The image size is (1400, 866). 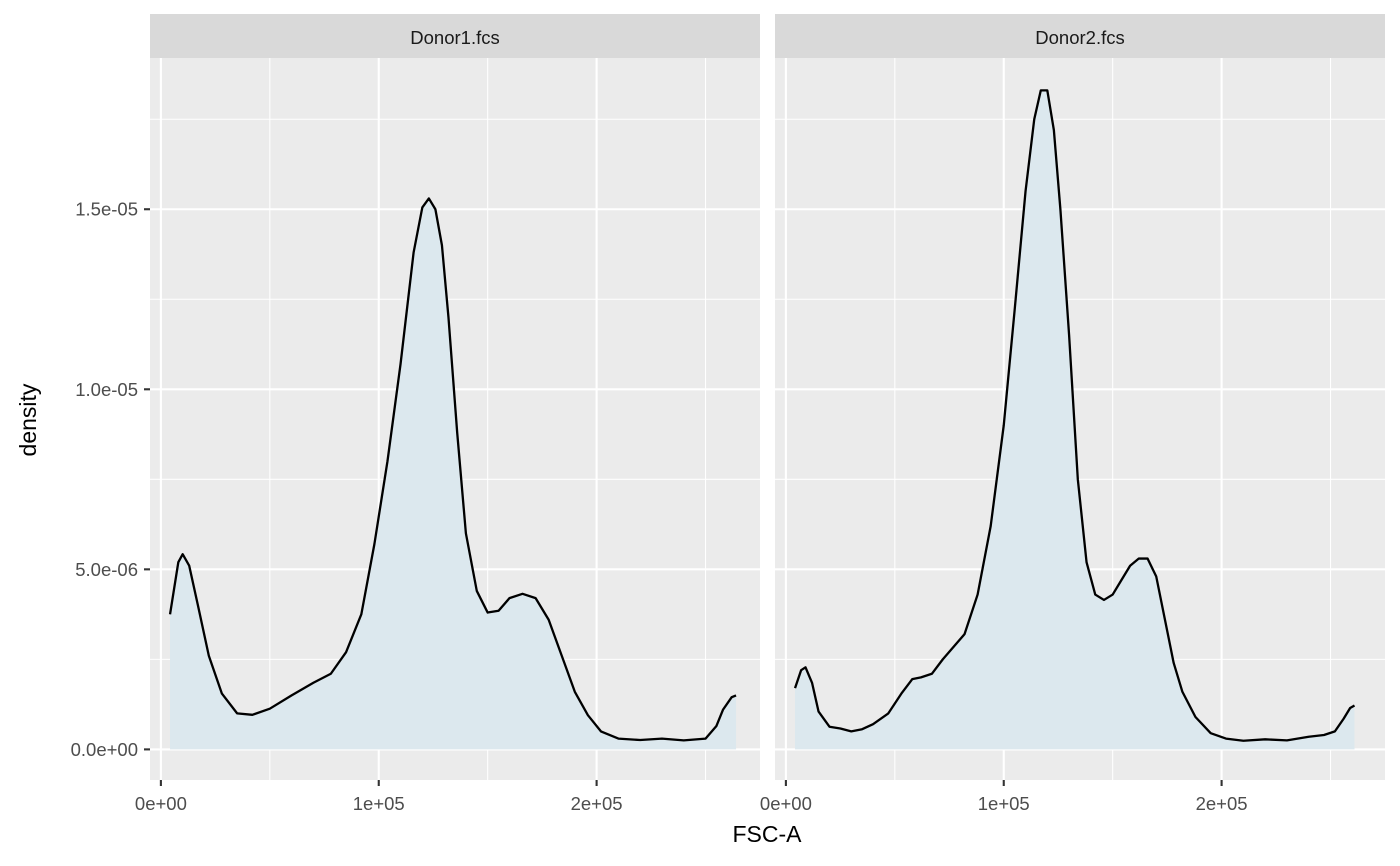 What do you see at coordinates (106, 389) in the screenshot?
I see `y-tick-label: 1.0e-05` at bounding box center [106, 389].